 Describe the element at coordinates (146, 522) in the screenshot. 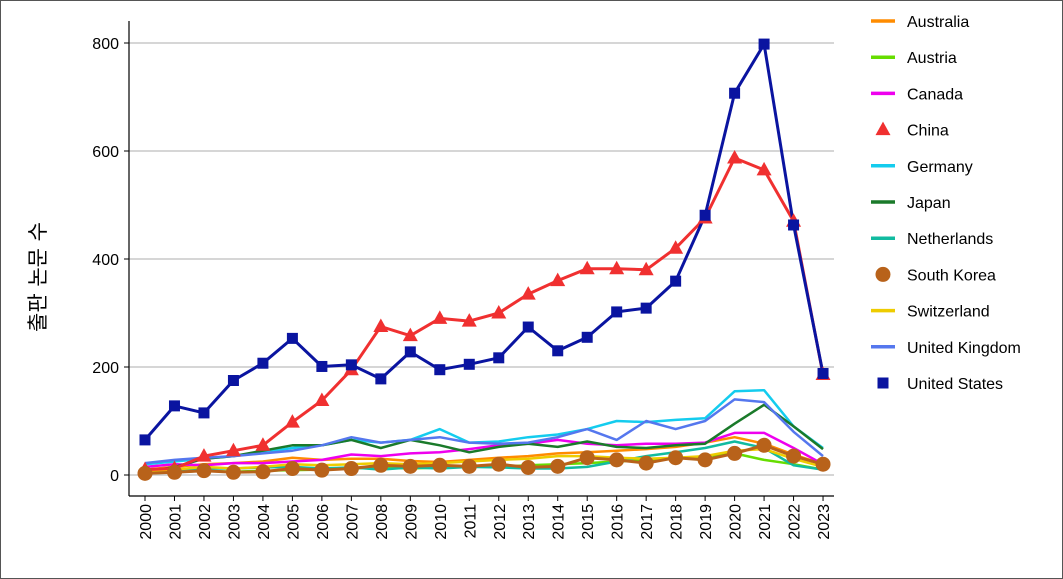

I see `x-tick-label-2000: 2000` at that location.